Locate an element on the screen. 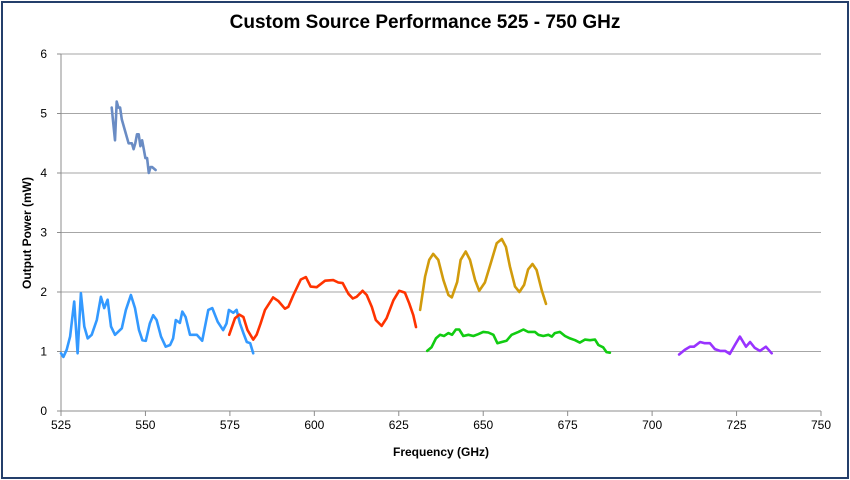 The height and width of the screenshot is (480, 850). y-tick-label: 5 is located at coordinates (43, 114).